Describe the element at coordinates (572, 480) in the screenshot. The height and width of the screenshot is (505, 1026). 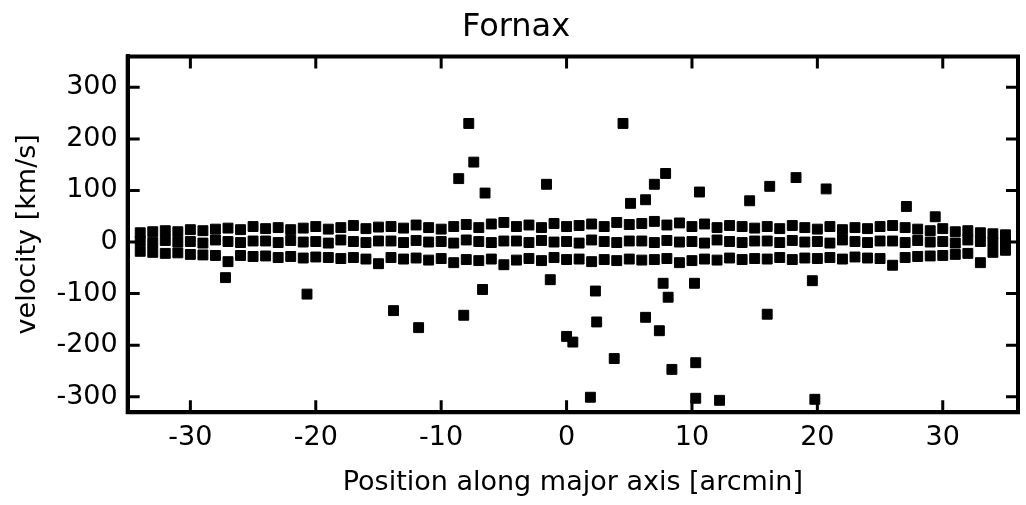
I see `x-axis-title: Position along major axis [arcmin]` at that location.